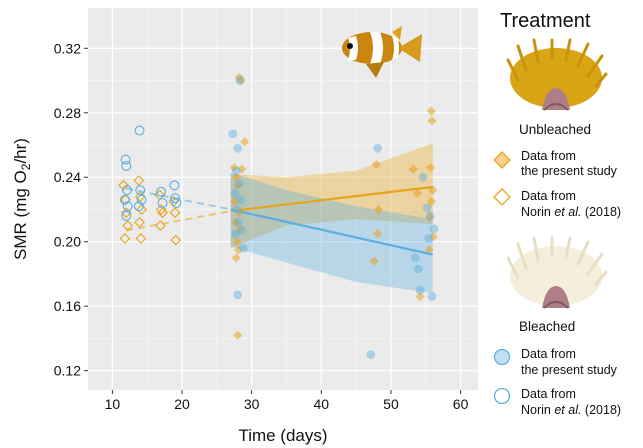 This screenshot has height=448, width=643. Describe the element at coordinates (557, 74) in the screenshot. I see `unbleached-anemone-icon` at that location.